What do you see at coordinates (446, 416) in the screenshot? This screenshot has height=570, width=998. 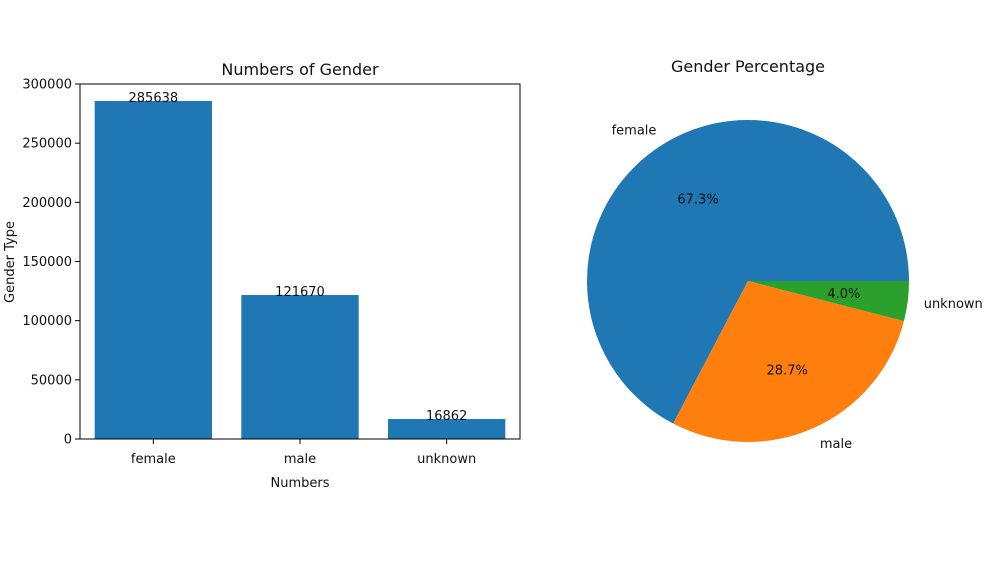 I see `bar-value-label: 16862` at bounding box center [446, 416].